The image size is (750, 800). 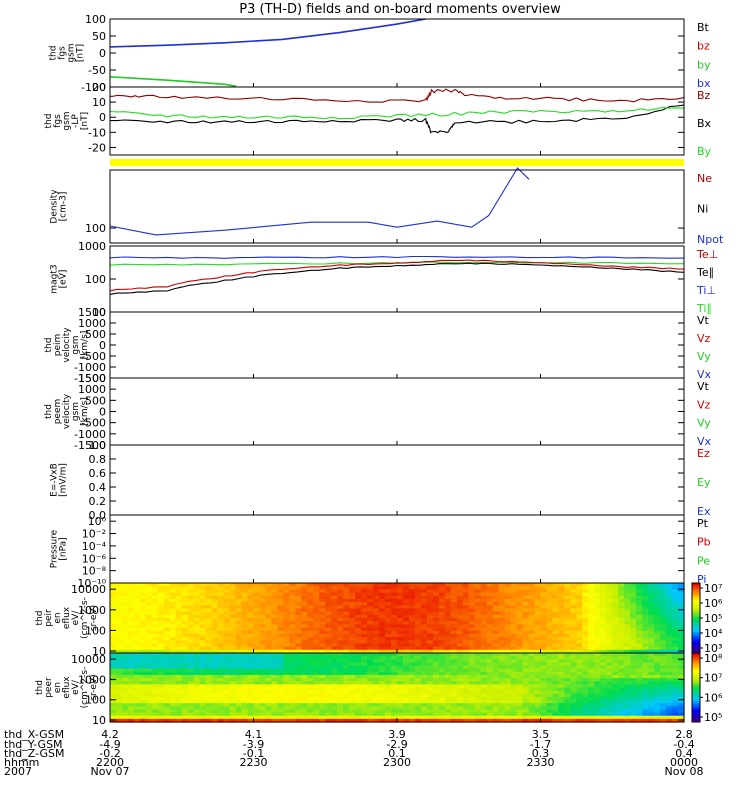 What do you see at coordinates (85, 688) in the screenshot?
I see `y-axis-label: (cm^2-s-` at bounding box center [85, 688].